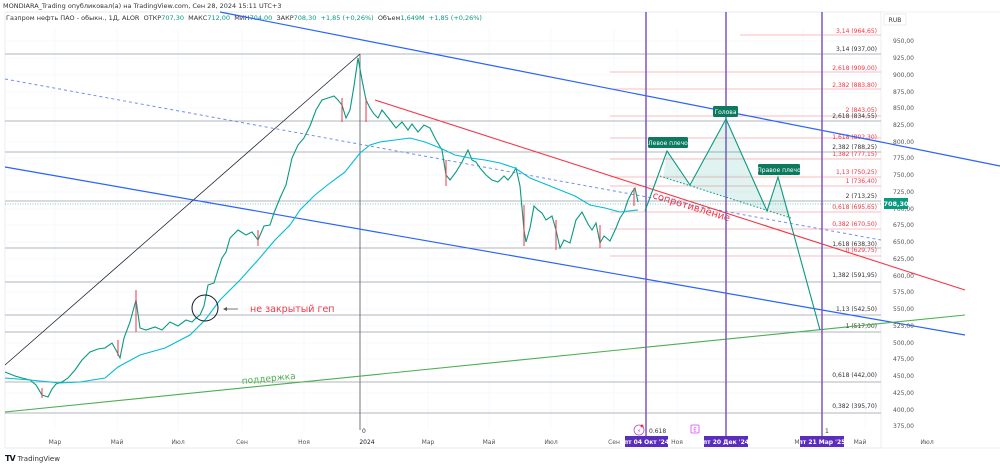  I want to click on svg-text: 425,00, so click(903, 393).